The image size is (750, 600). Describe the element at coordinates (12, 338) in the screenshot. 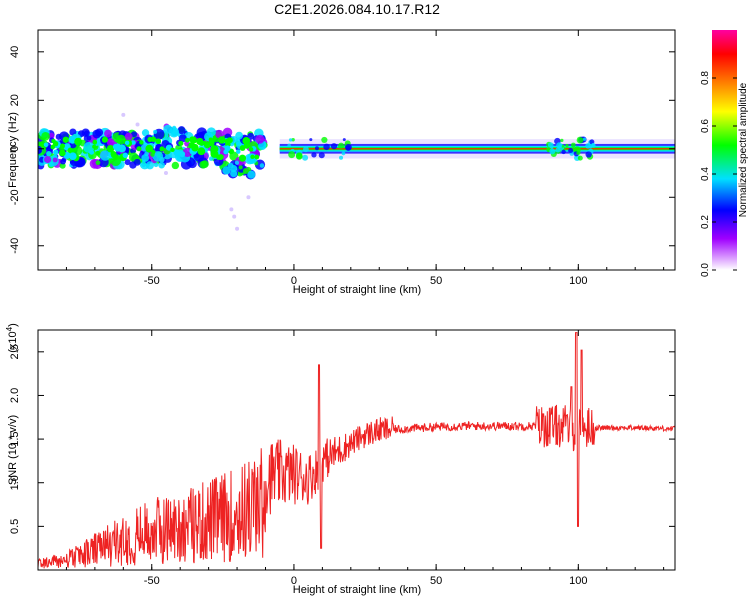

I see `snr-multiplier: (x104)` at that location.